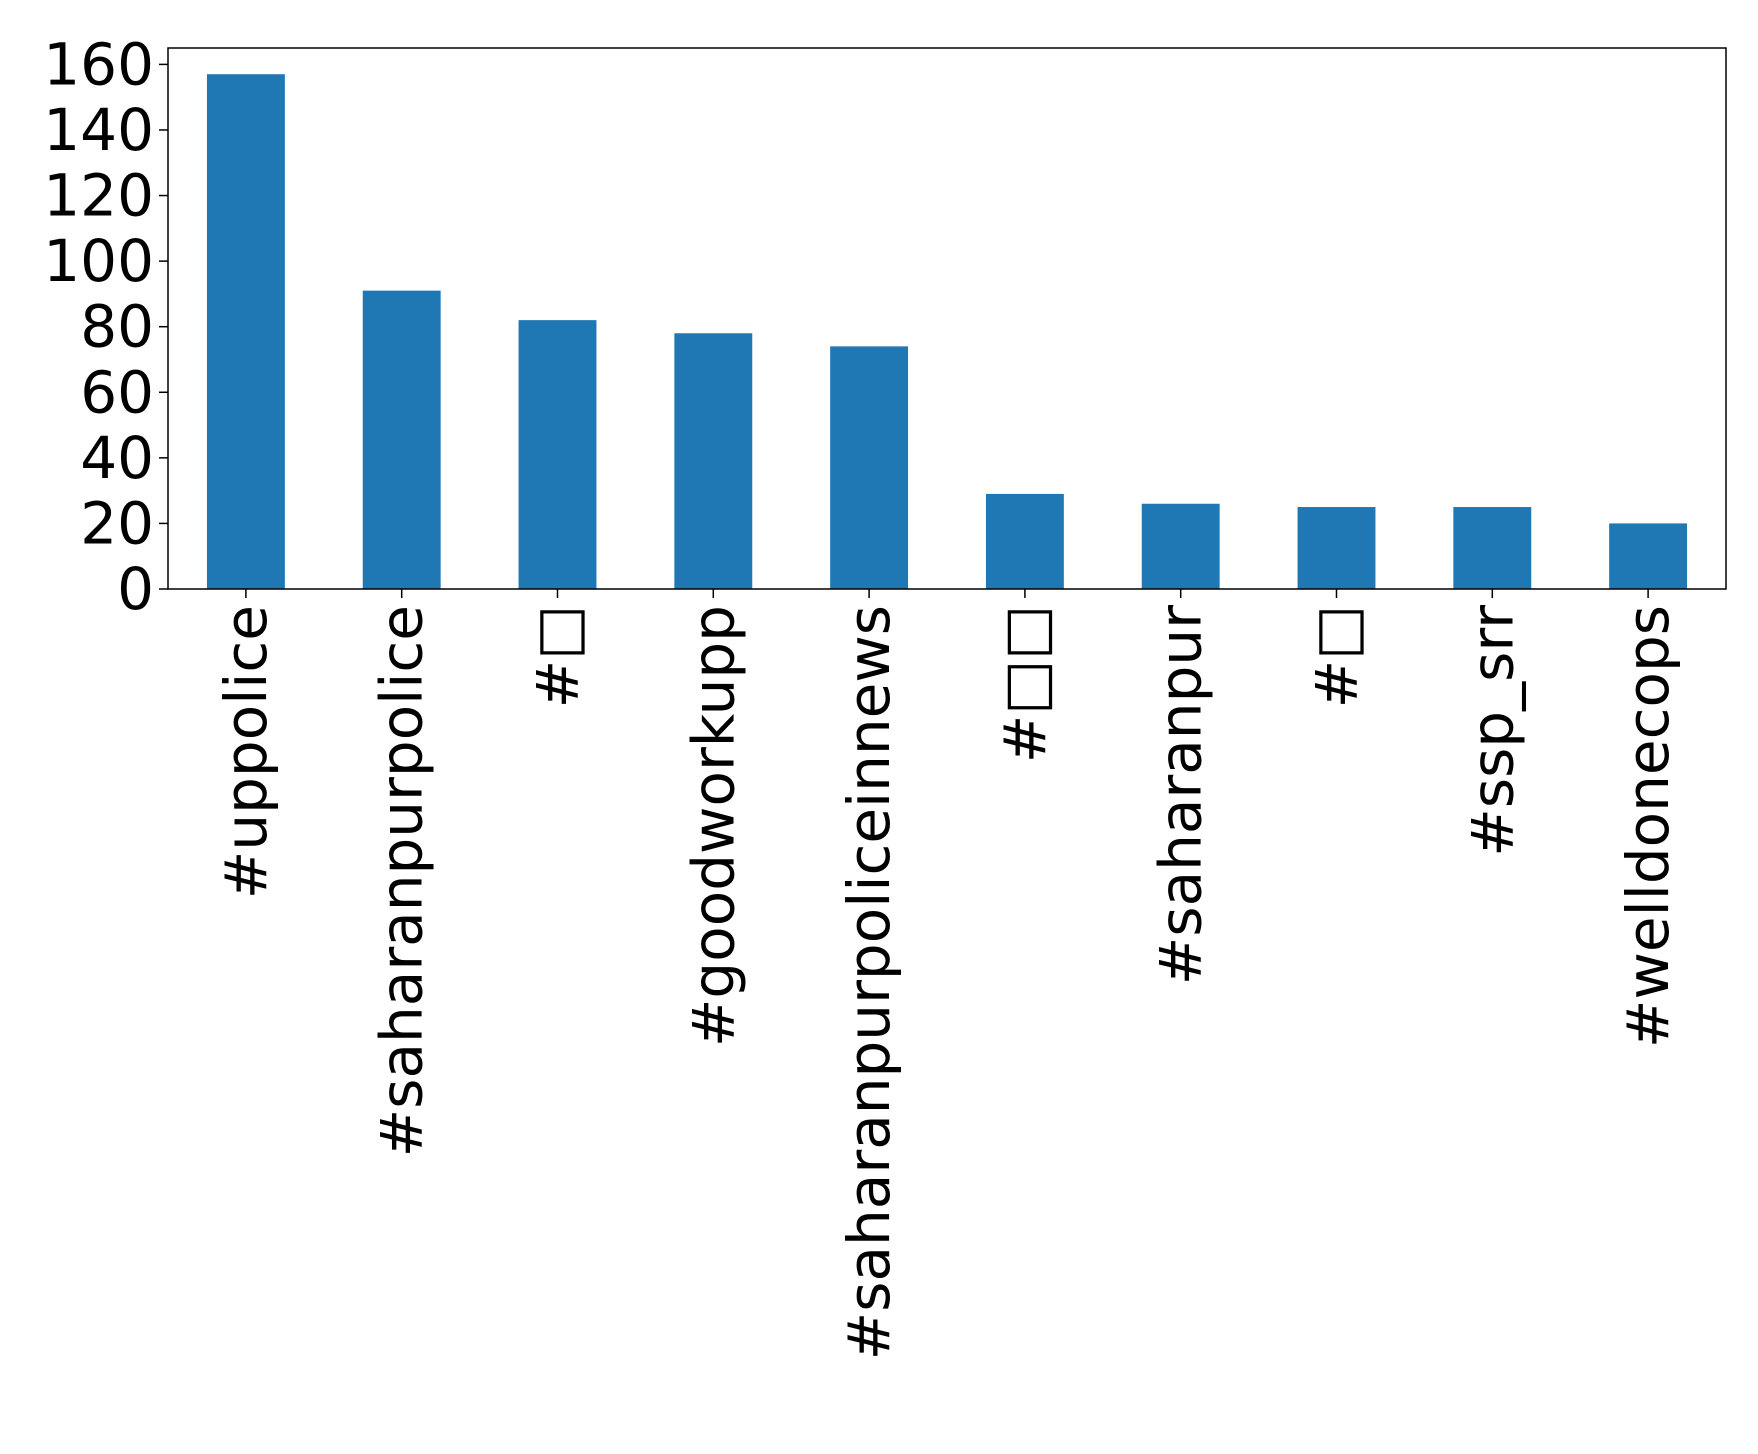 The image size is (1758, 1454). What do you see at coordinates (117, 327) in the screenshot?
I see `y-tick-label-4: 80` at bounding box center [117, 327].